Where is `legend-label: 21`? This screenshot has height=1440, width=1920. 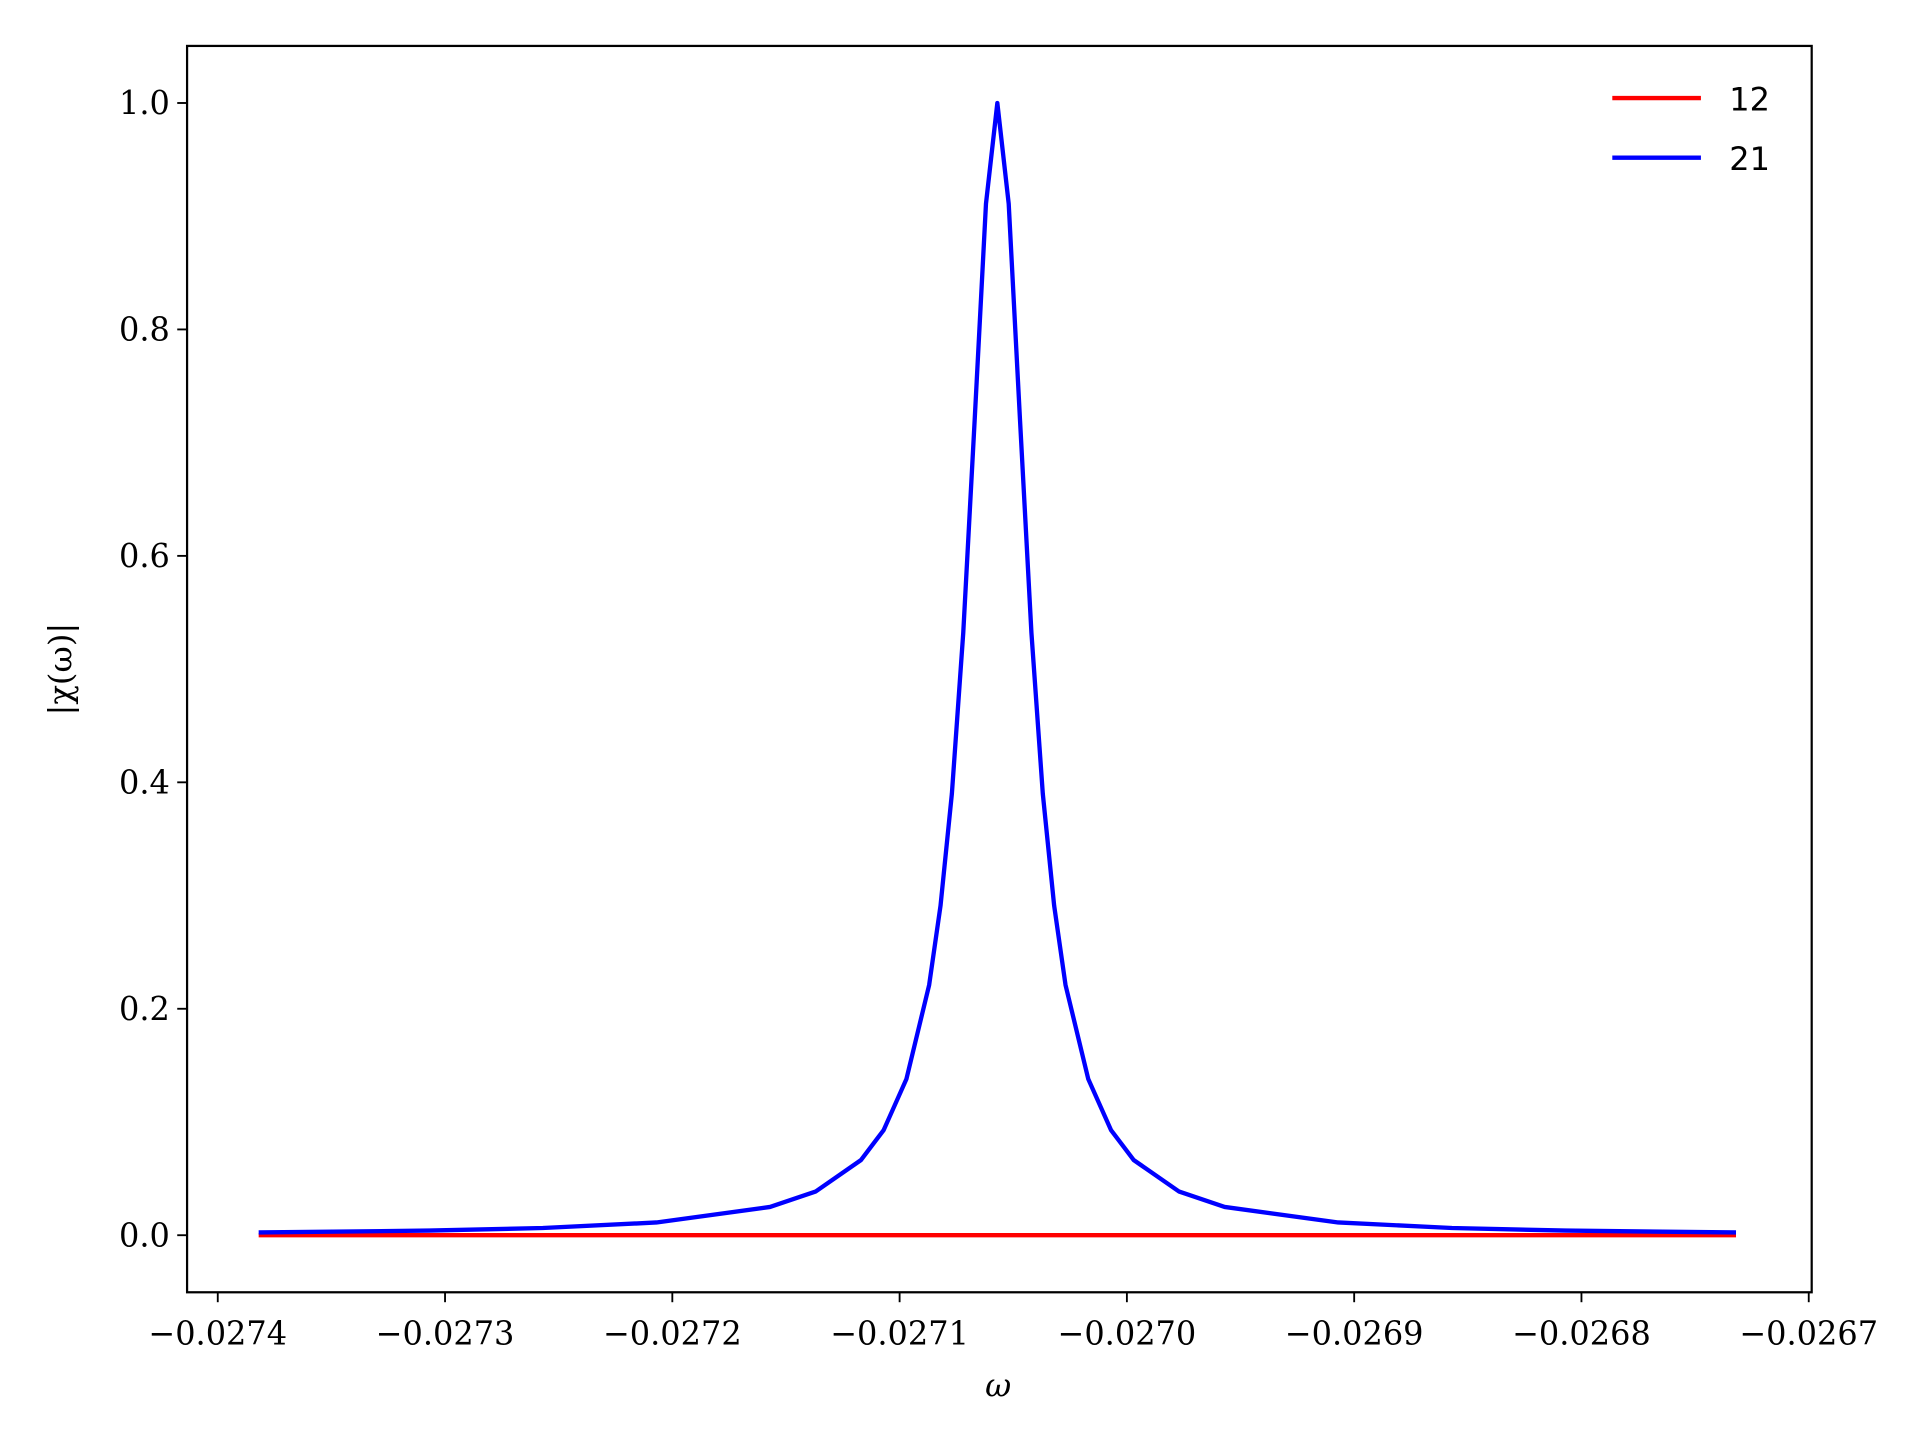 legend-label: 21 is located at coordinates (1749, 159).